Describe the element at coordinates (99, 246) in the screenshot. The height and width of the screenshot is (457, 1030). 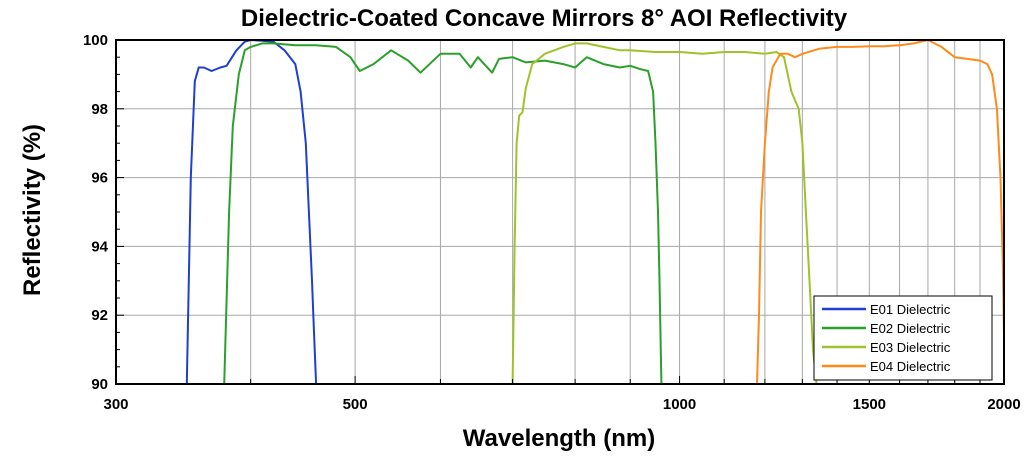
I see `y-tick-label: 94` at that location.